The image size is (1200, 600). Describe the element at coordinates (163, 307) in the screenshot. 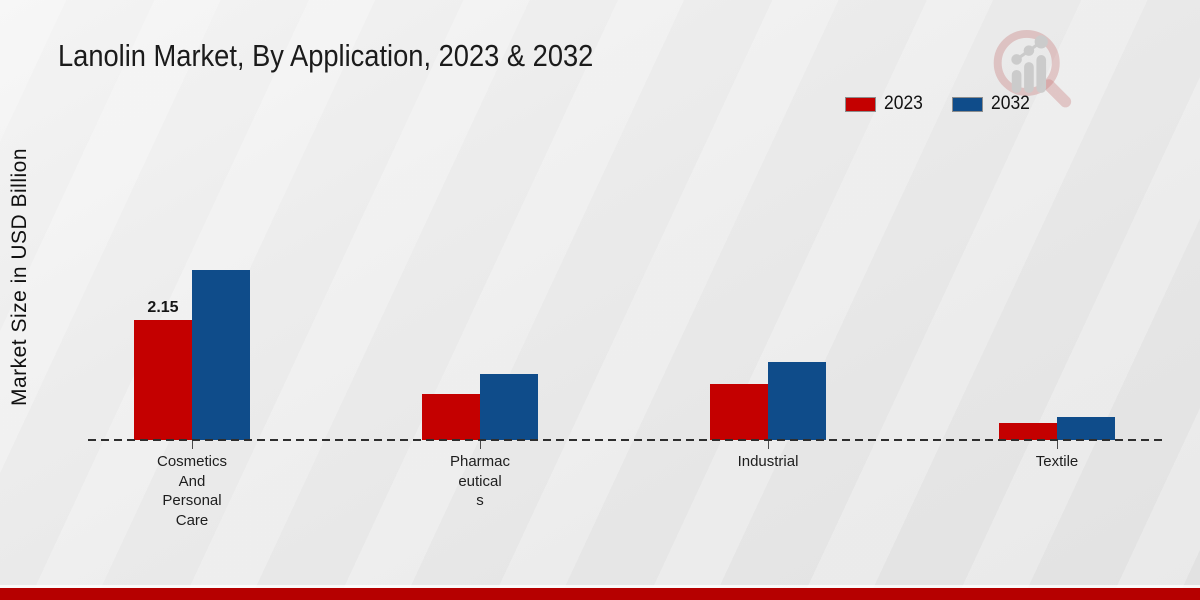

I see `bar-value-label: 2.15` at that location.